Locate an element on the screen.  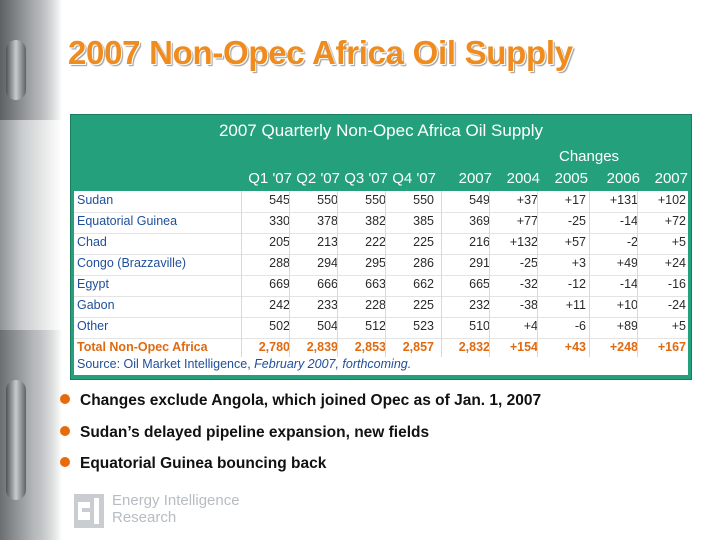
table-cell: 549 is located at coordinates (479, 200).